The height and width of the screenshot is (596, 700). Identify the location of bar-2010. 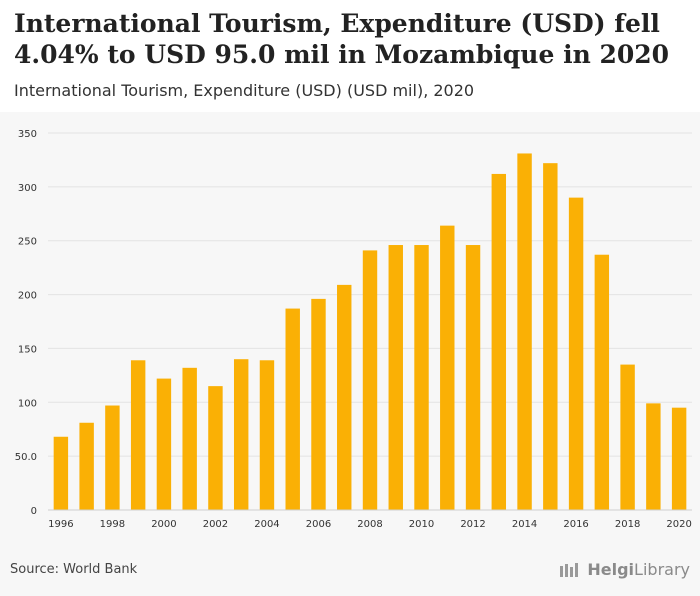
(421, 377).